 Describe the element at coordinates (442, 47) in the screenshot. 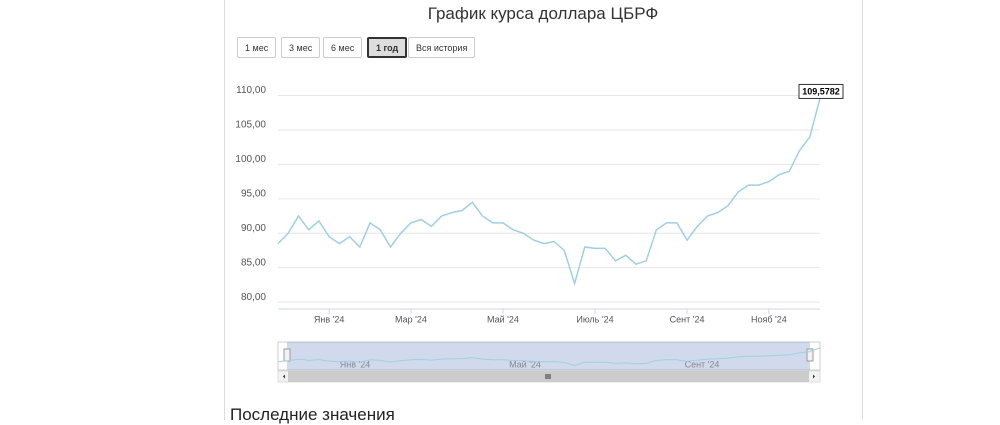

I see `range-button: Вся история` at that location.